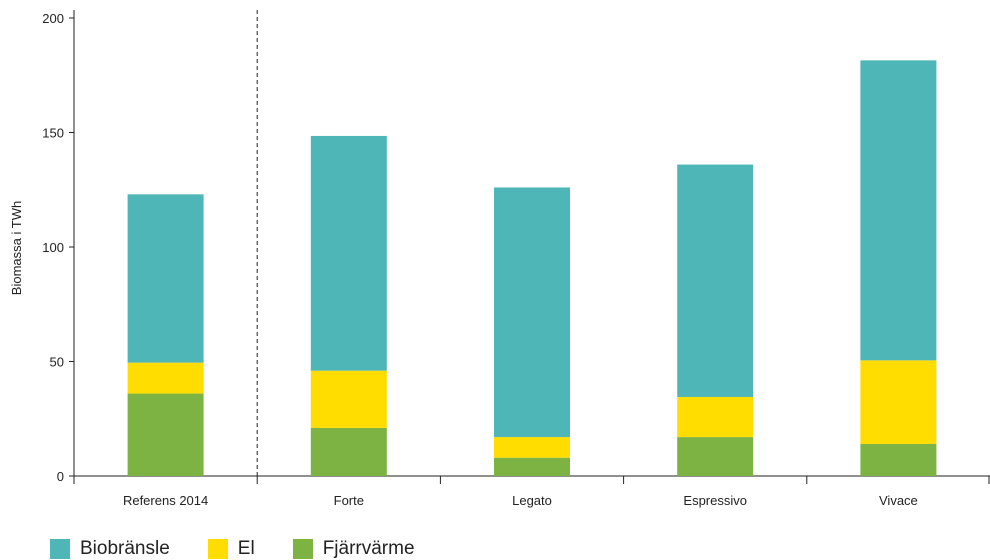  I want to click on y-tick-label: 50, so click(57, 362).